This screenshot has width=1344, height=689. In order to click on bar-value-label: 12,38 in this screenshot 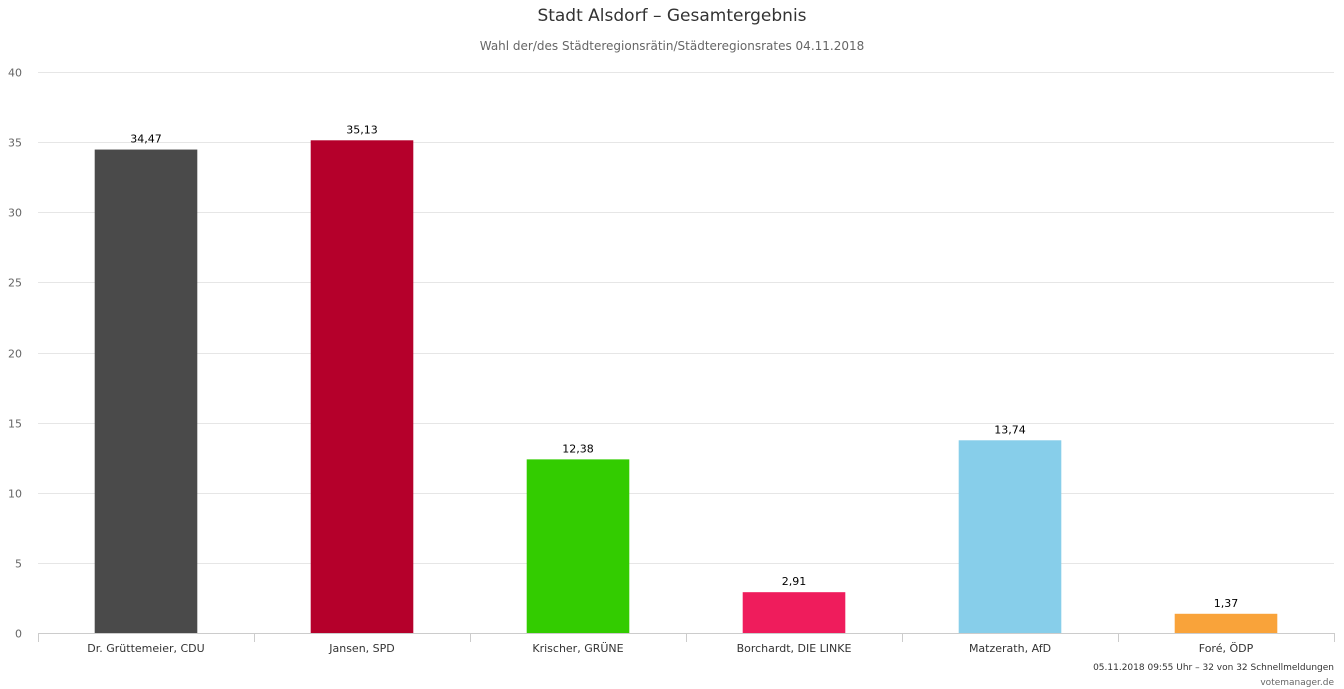, I will do `click(578, 448)`.